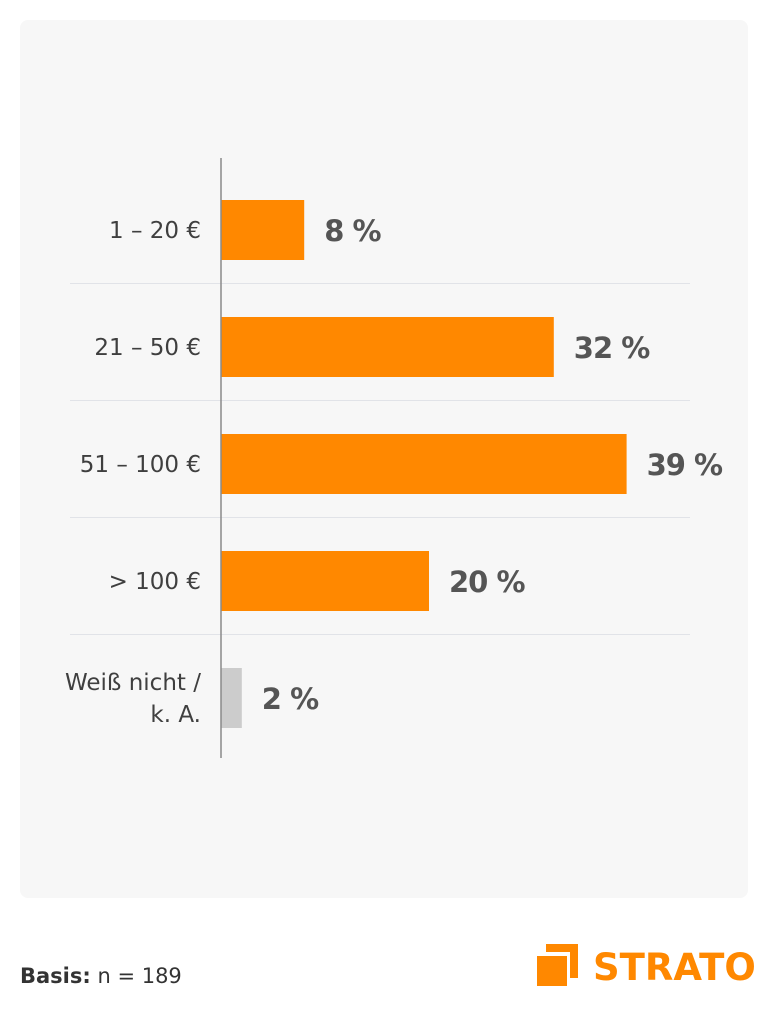  Describe the element at coordinates (133, 699) in the screenshot. I see `category-label-5: Weiß nicht / k. A.` at that location.